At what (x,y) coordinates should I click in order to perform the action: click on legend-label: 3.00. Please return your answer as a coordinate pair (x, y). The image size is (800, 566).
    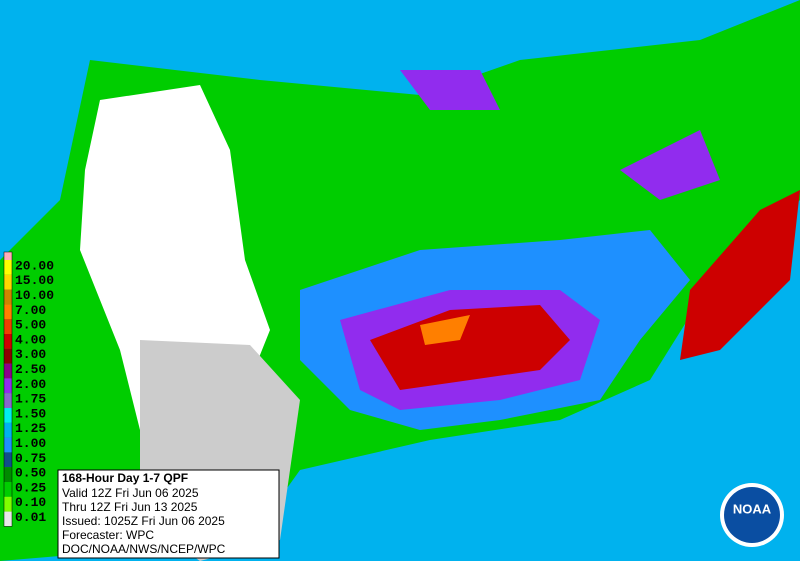
    Looking at the image, I should click on (30, 354).